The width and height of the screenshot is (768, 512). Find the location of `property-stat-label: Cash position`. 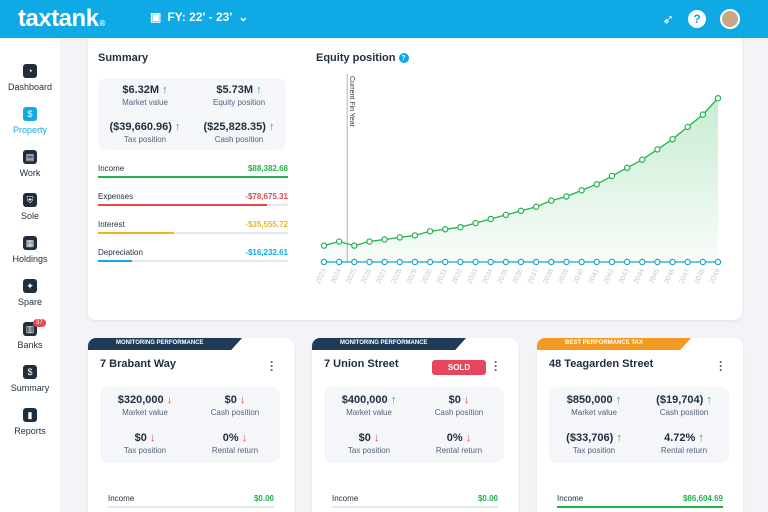

property-stat-label: Cash position is located at coordinates (459, 412).